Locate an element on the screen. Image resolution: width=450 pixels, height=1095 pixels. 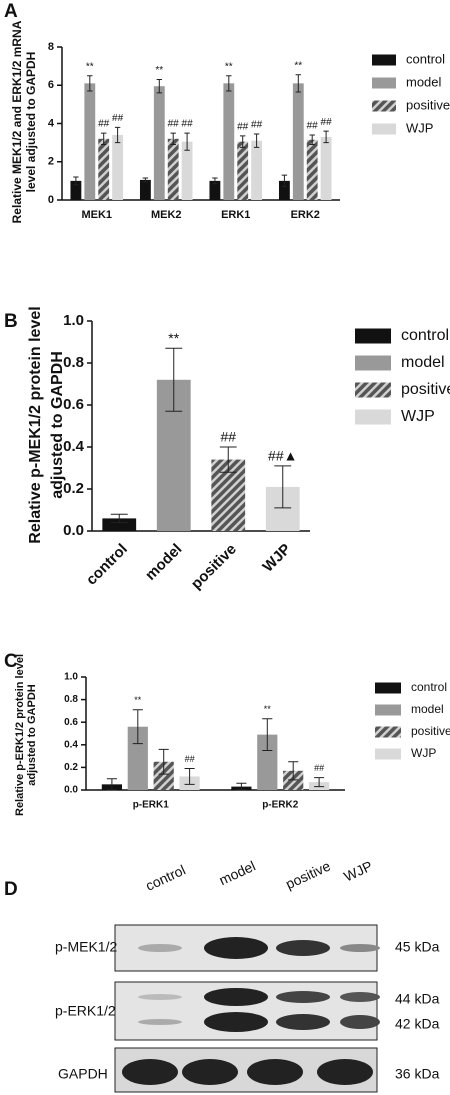
x-tick-label: MEK1 is located at coordinates (96, 215).